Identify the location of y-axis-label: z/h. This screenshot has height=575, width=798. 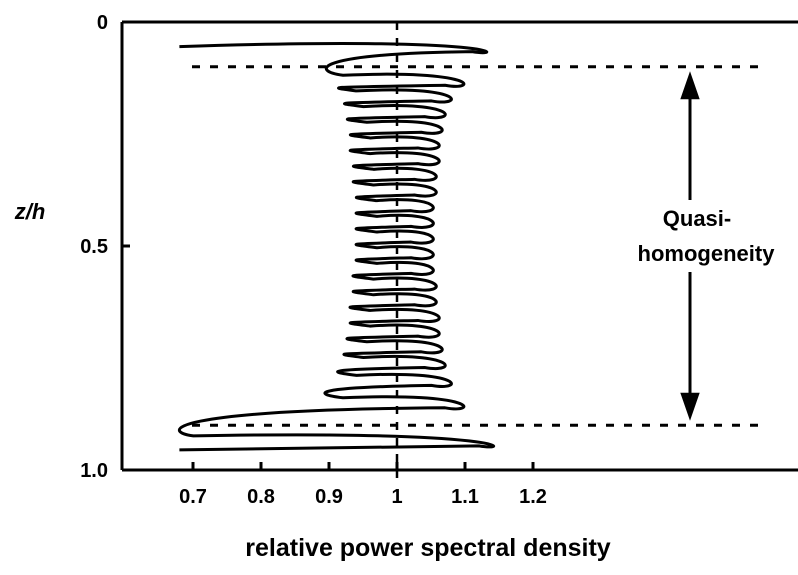
(30, 211).